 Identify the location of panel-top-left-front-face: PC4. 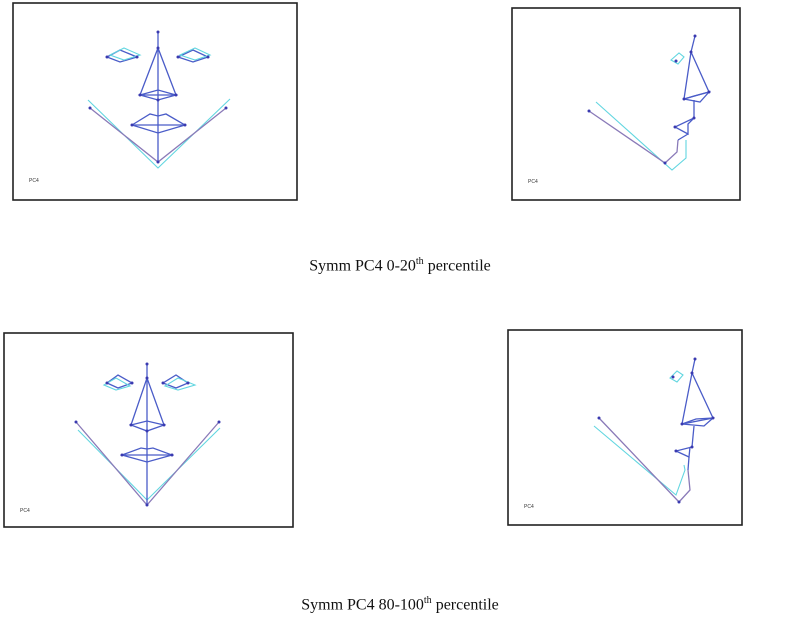
(155, 101).